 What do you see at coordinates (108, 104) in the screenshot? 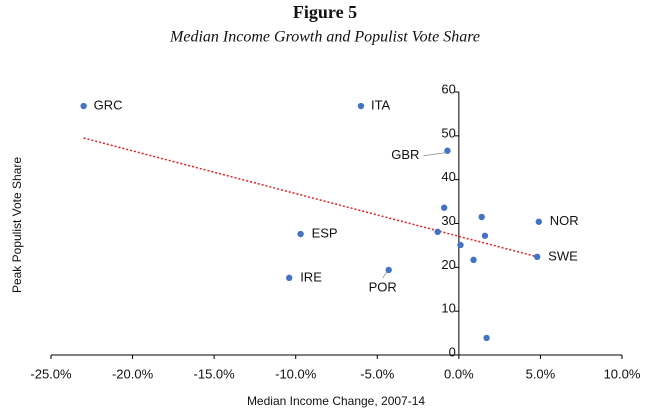
I see `point-label: GRC` at bounding box center [108, 104].